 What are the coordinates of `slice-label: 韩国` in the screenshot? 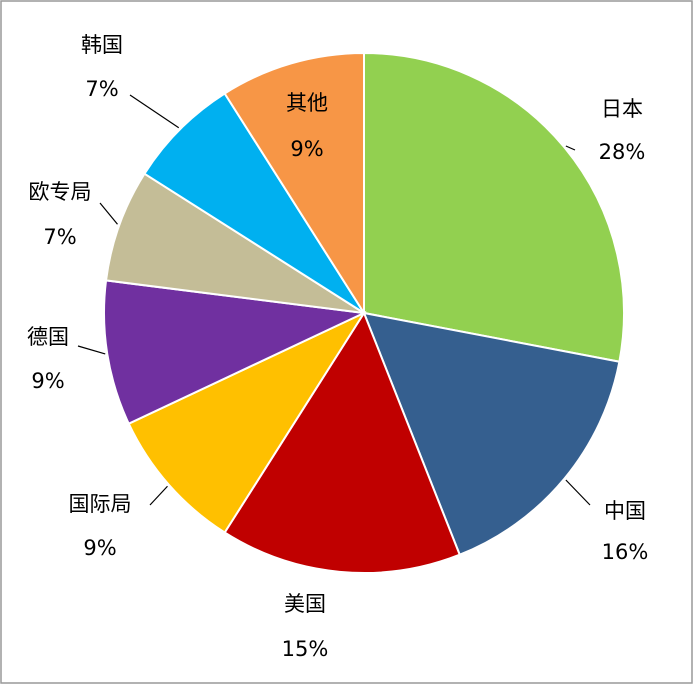 It's located at (102, 45).